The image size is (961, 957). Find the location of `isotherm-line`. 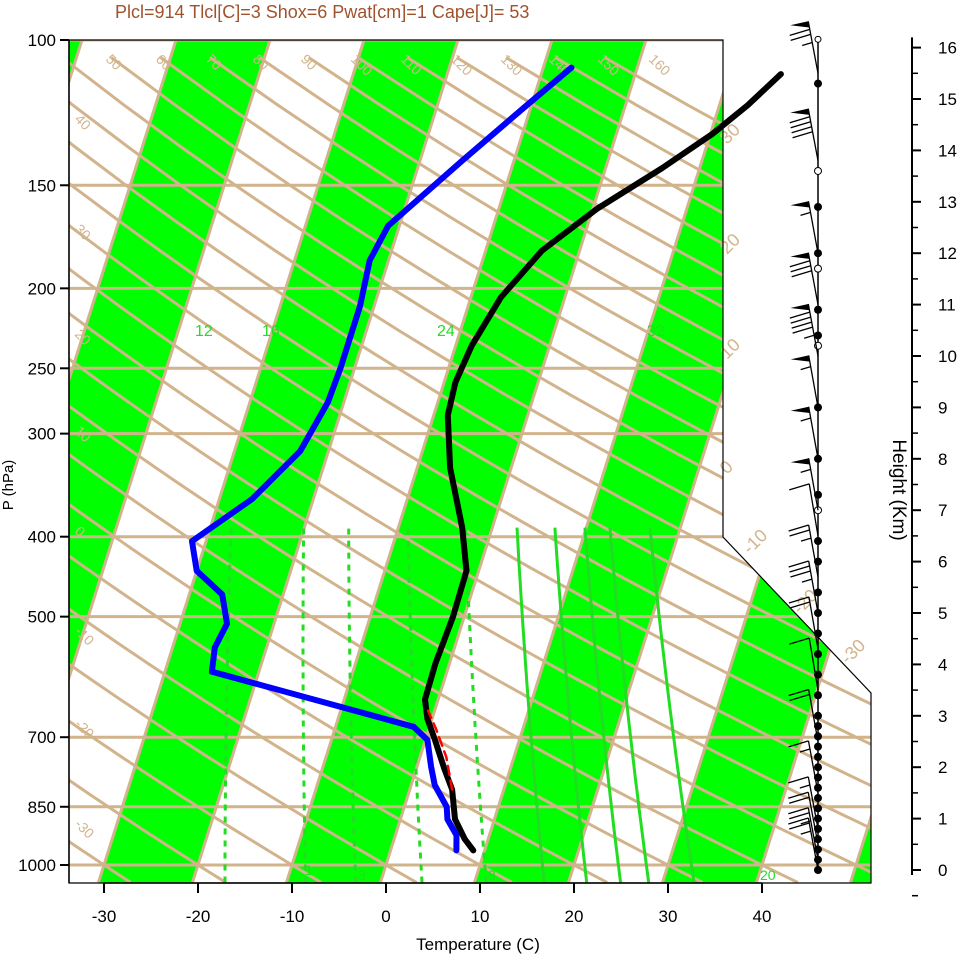

isotherm-line is located at coordinates (813, 461).